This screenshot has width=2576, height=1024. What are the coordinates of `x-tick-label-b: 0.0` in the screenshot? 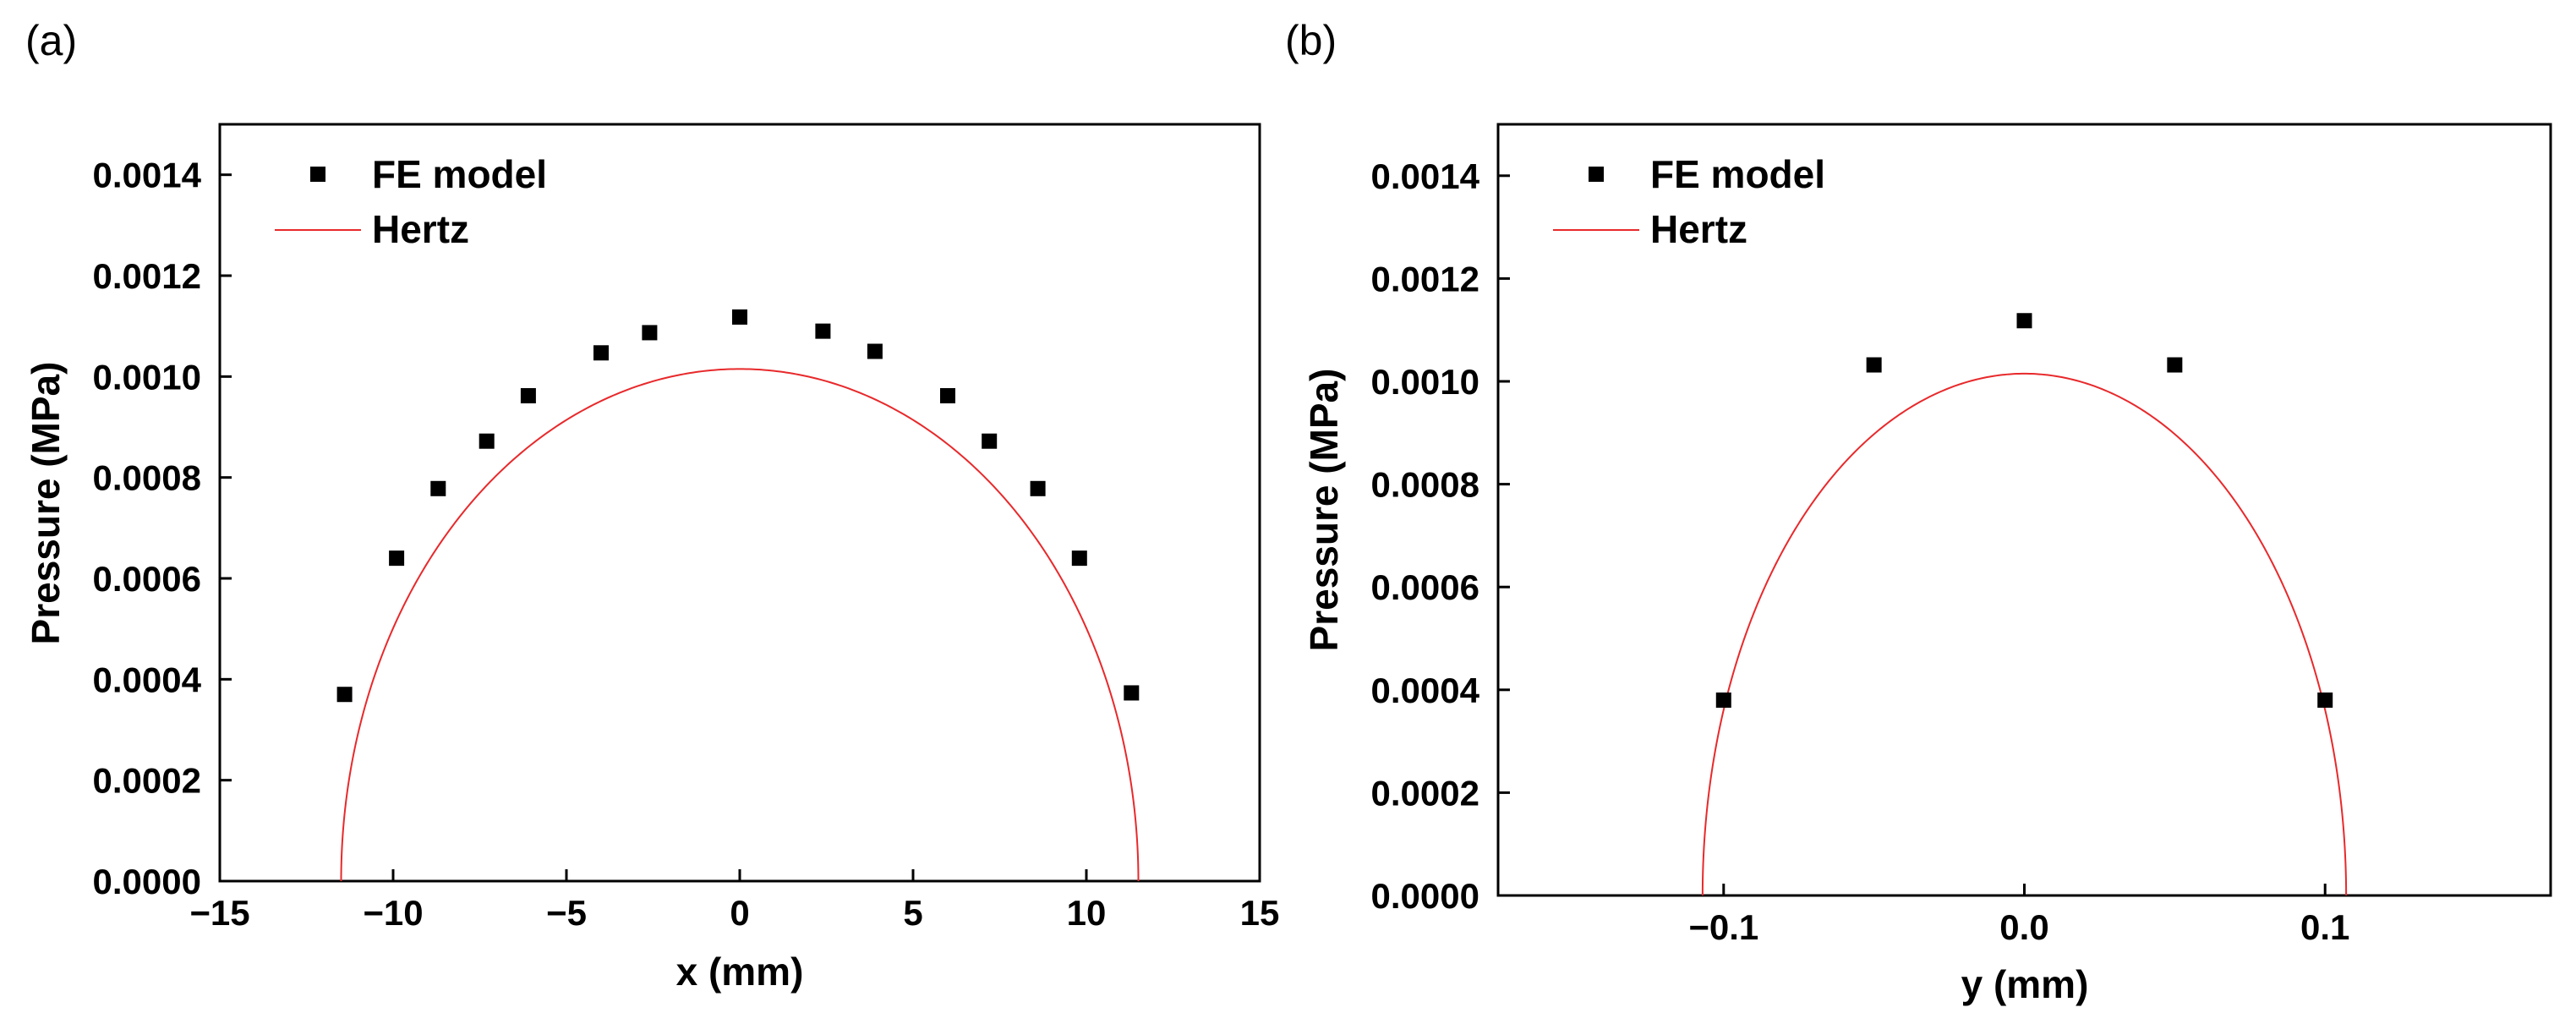 It's located at (2023, 927).